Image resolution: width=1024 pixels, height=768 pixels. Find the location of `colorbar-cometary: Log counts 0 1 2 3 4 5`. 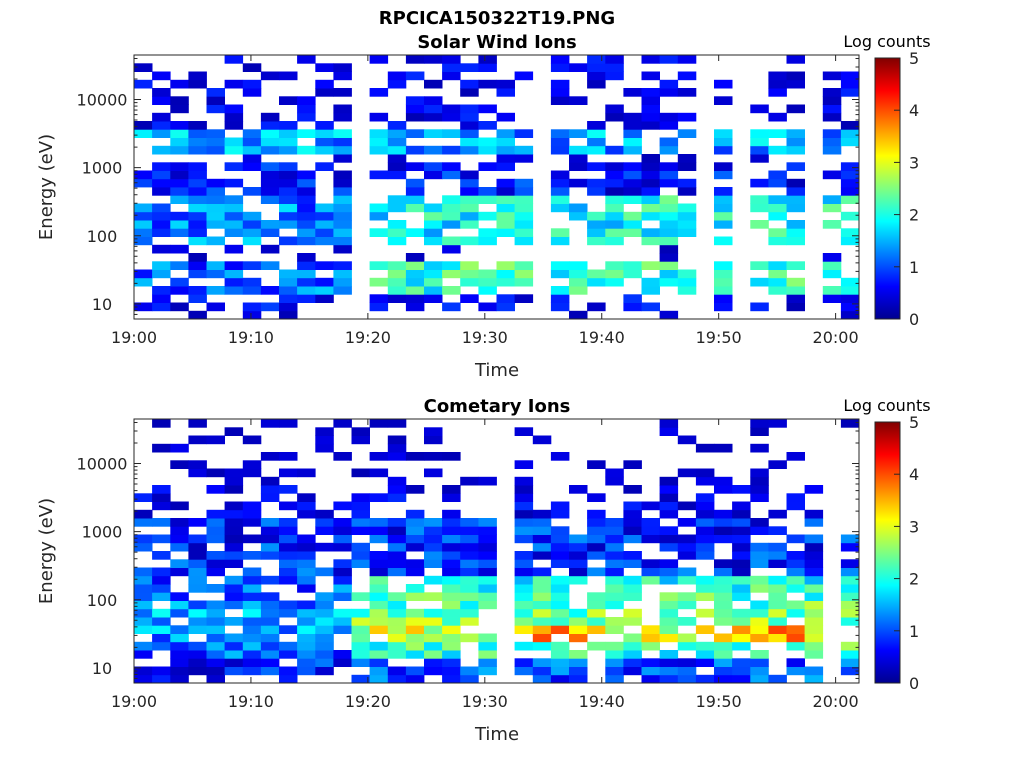

colorbar-cometary: Log counts 0 1 2 3 4 5 is located at coordinates (886, 544).